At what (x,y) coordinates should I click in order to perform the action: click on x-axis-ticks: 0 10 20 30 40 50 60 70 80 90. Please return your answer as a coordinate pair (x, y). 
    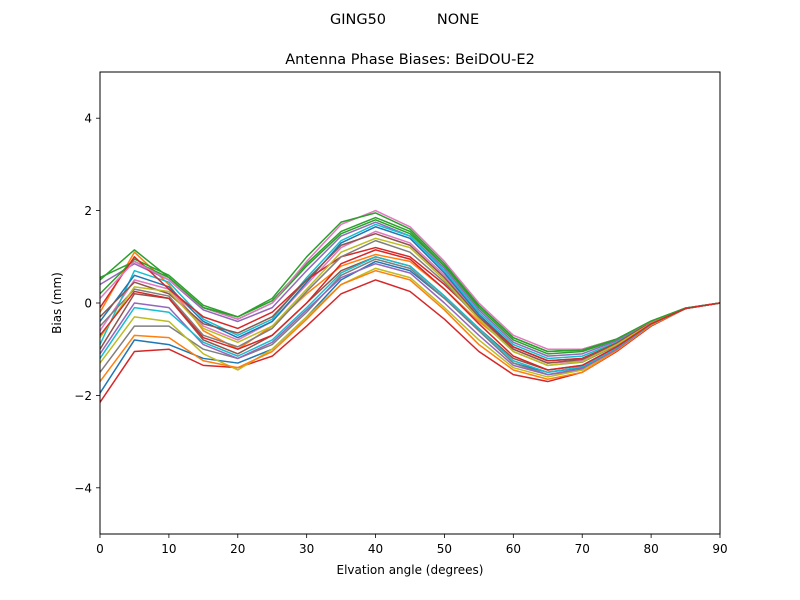
    Looking at the image, I should click on (412, 545).